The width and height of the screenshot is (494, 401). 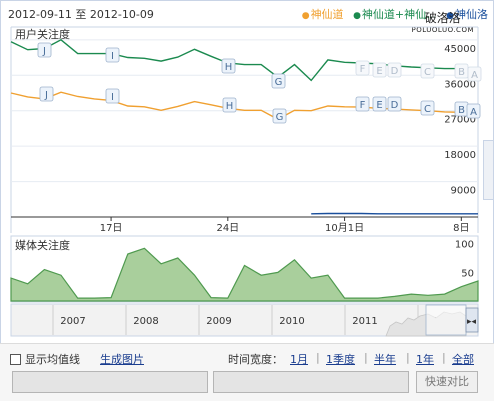 What do you see at coordinates (327, 14) in the screenshot?
I see `legend-label: 神仙道` at bounding box center [327, 14].